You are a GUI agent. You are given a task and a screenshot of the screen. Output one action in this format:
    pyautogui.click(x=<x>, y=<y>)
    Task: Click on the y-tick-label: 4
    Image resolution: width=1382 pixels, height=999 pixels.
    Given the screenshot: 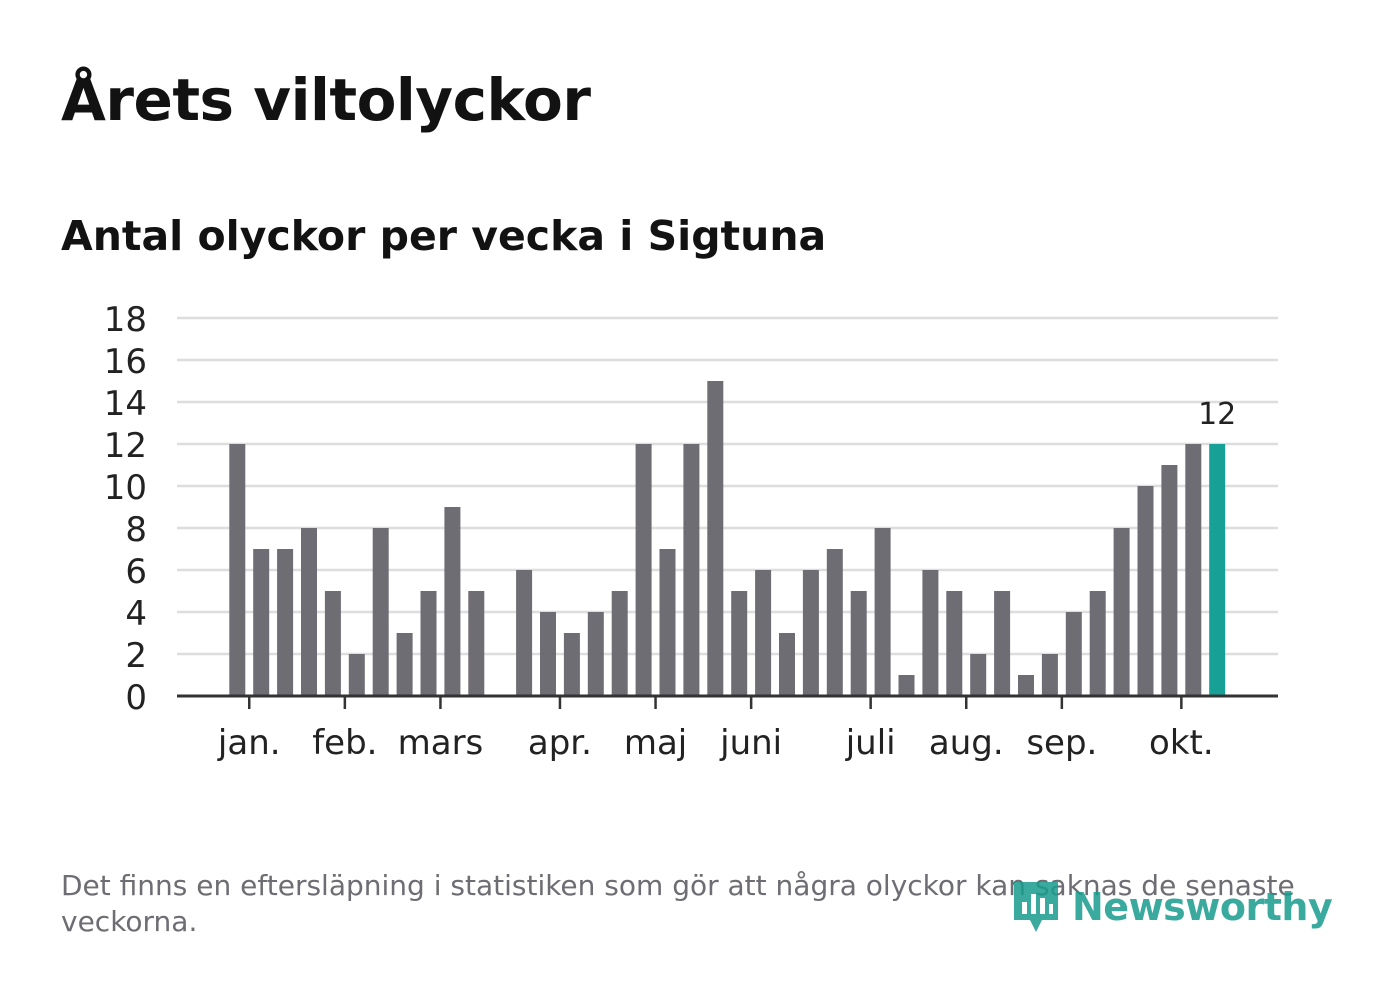 What is the action you would take?
    pyautogui.click(x=136, y=614)
    